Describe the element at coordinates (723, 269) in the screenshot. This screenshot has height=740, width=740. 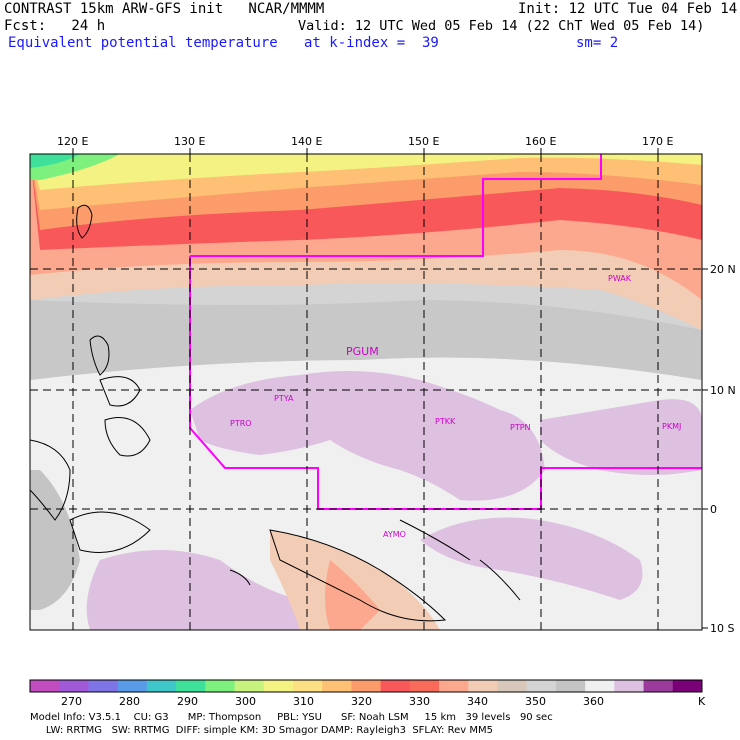
I see `lat-label: 20 N` at that location.